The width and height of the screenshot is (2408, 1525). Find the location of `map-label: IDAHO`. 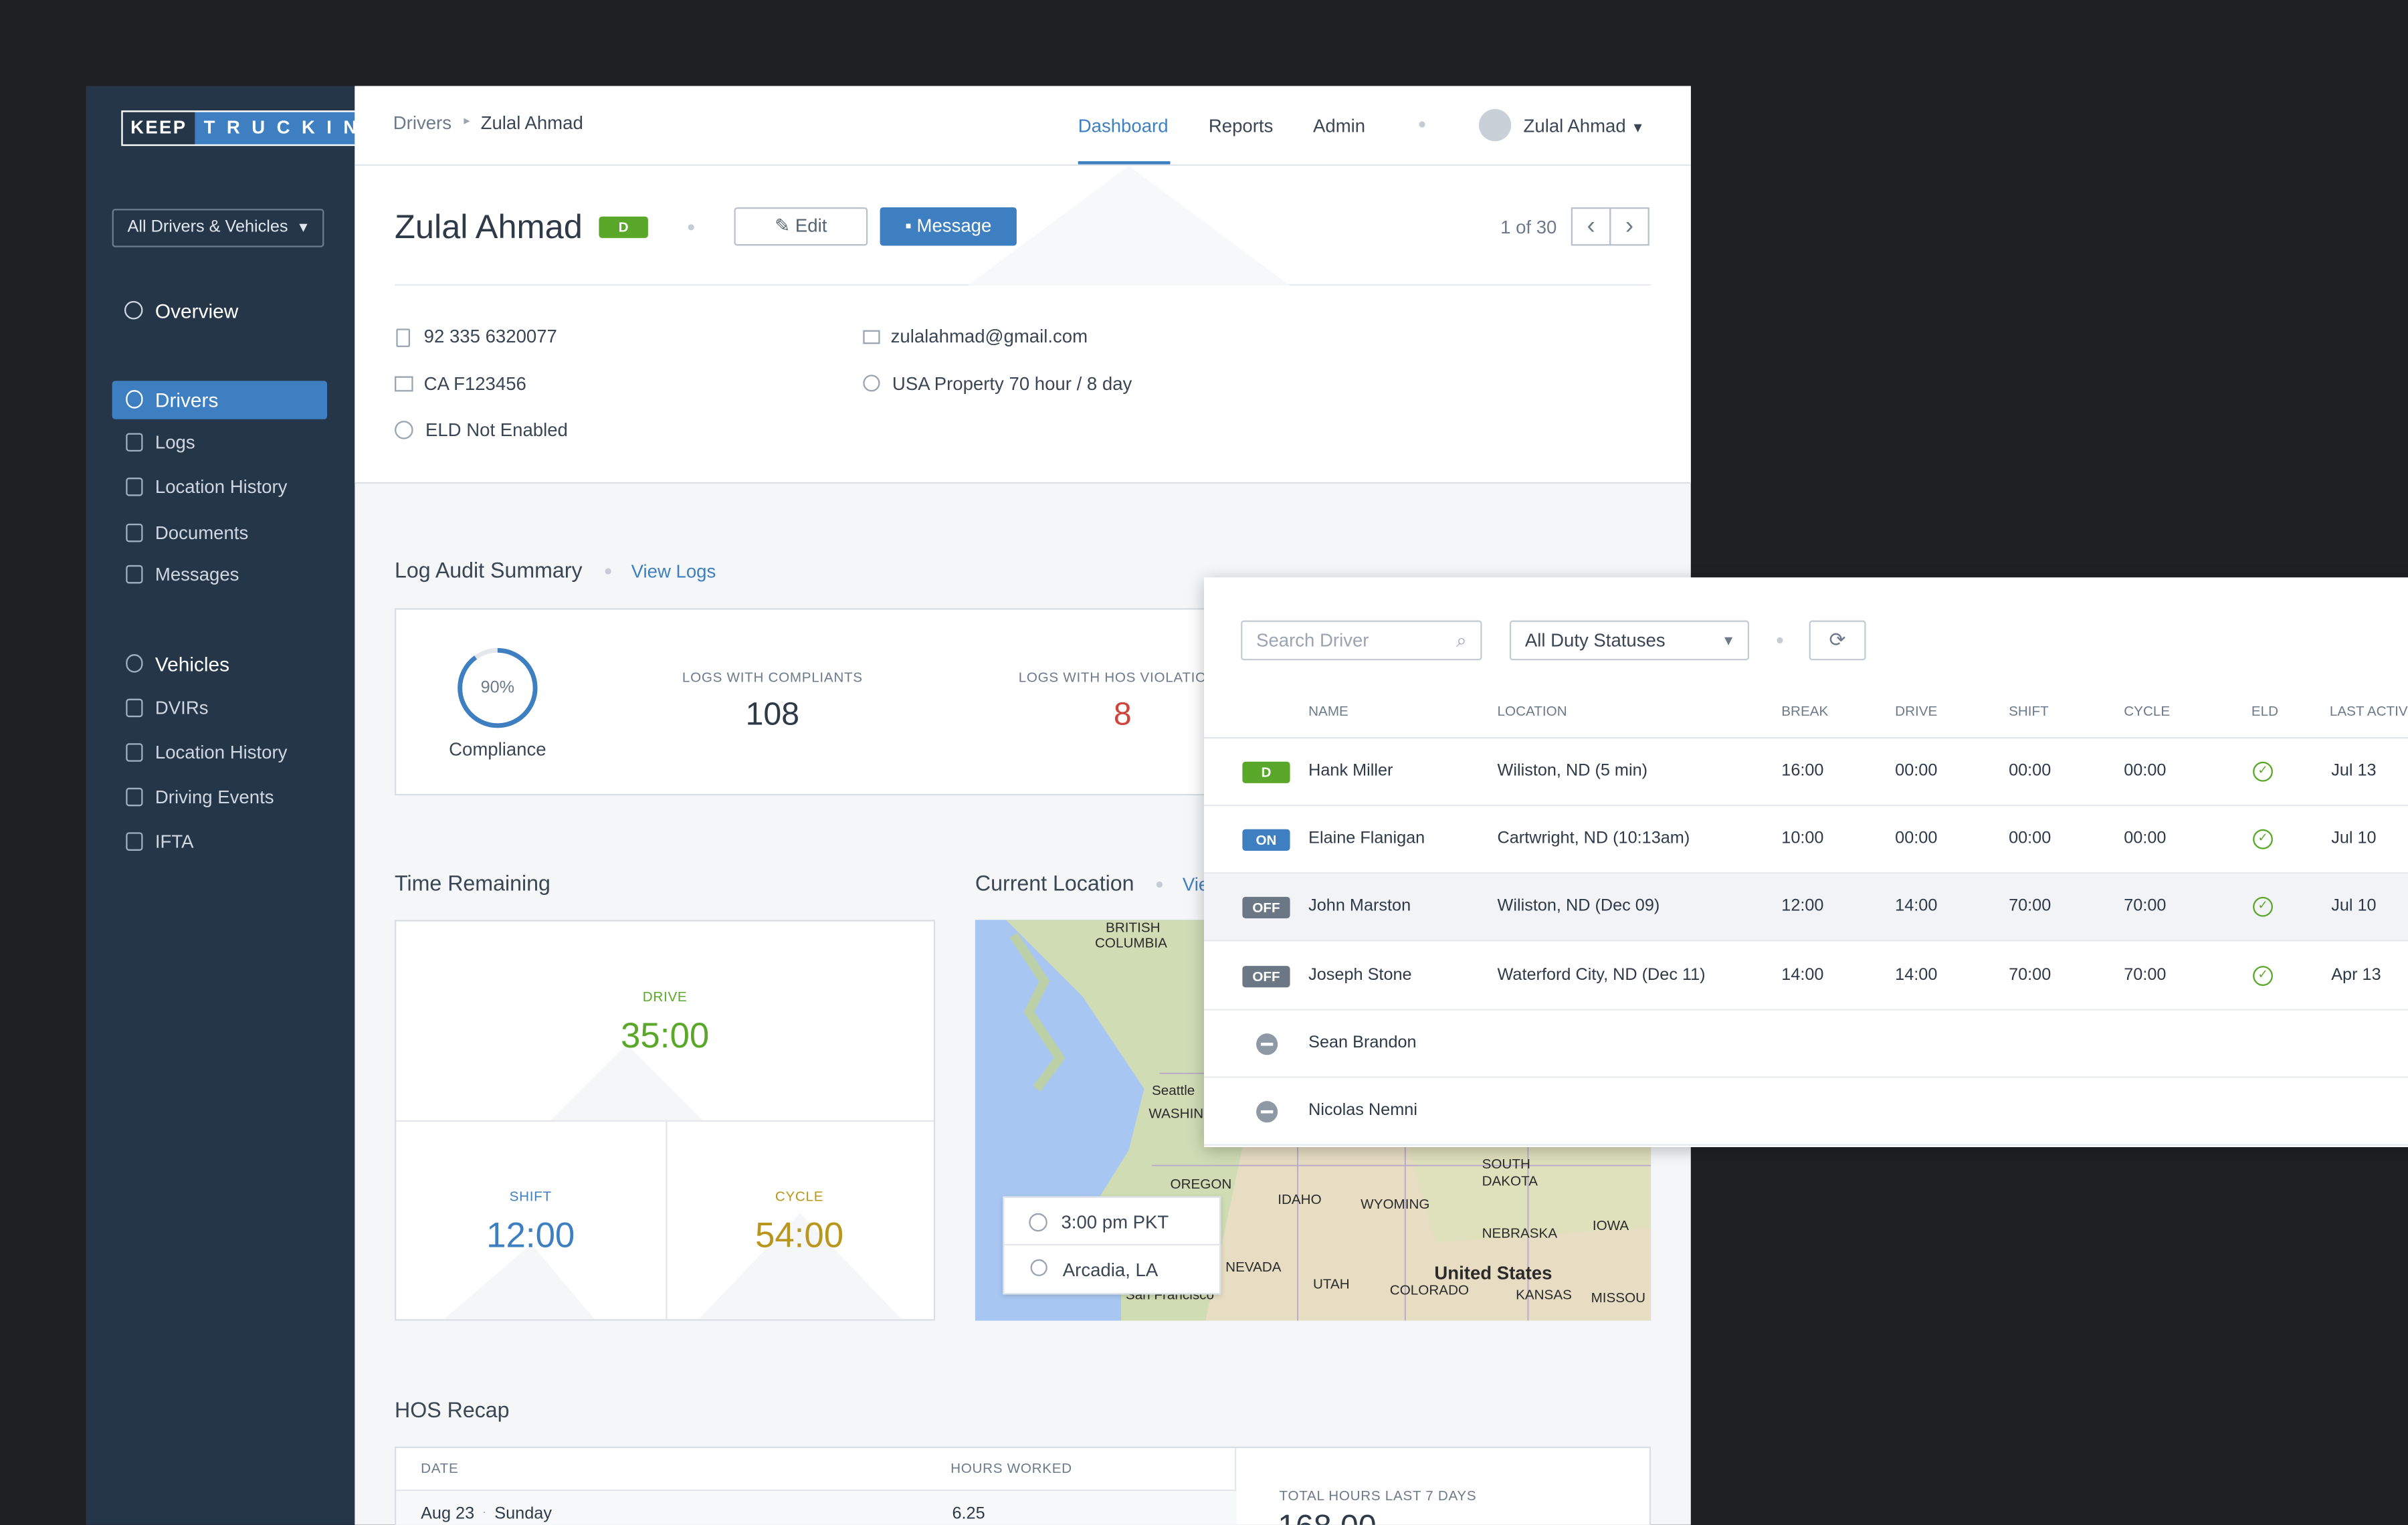

map-label: IDAHO is located at coordinates (1300, 1199).